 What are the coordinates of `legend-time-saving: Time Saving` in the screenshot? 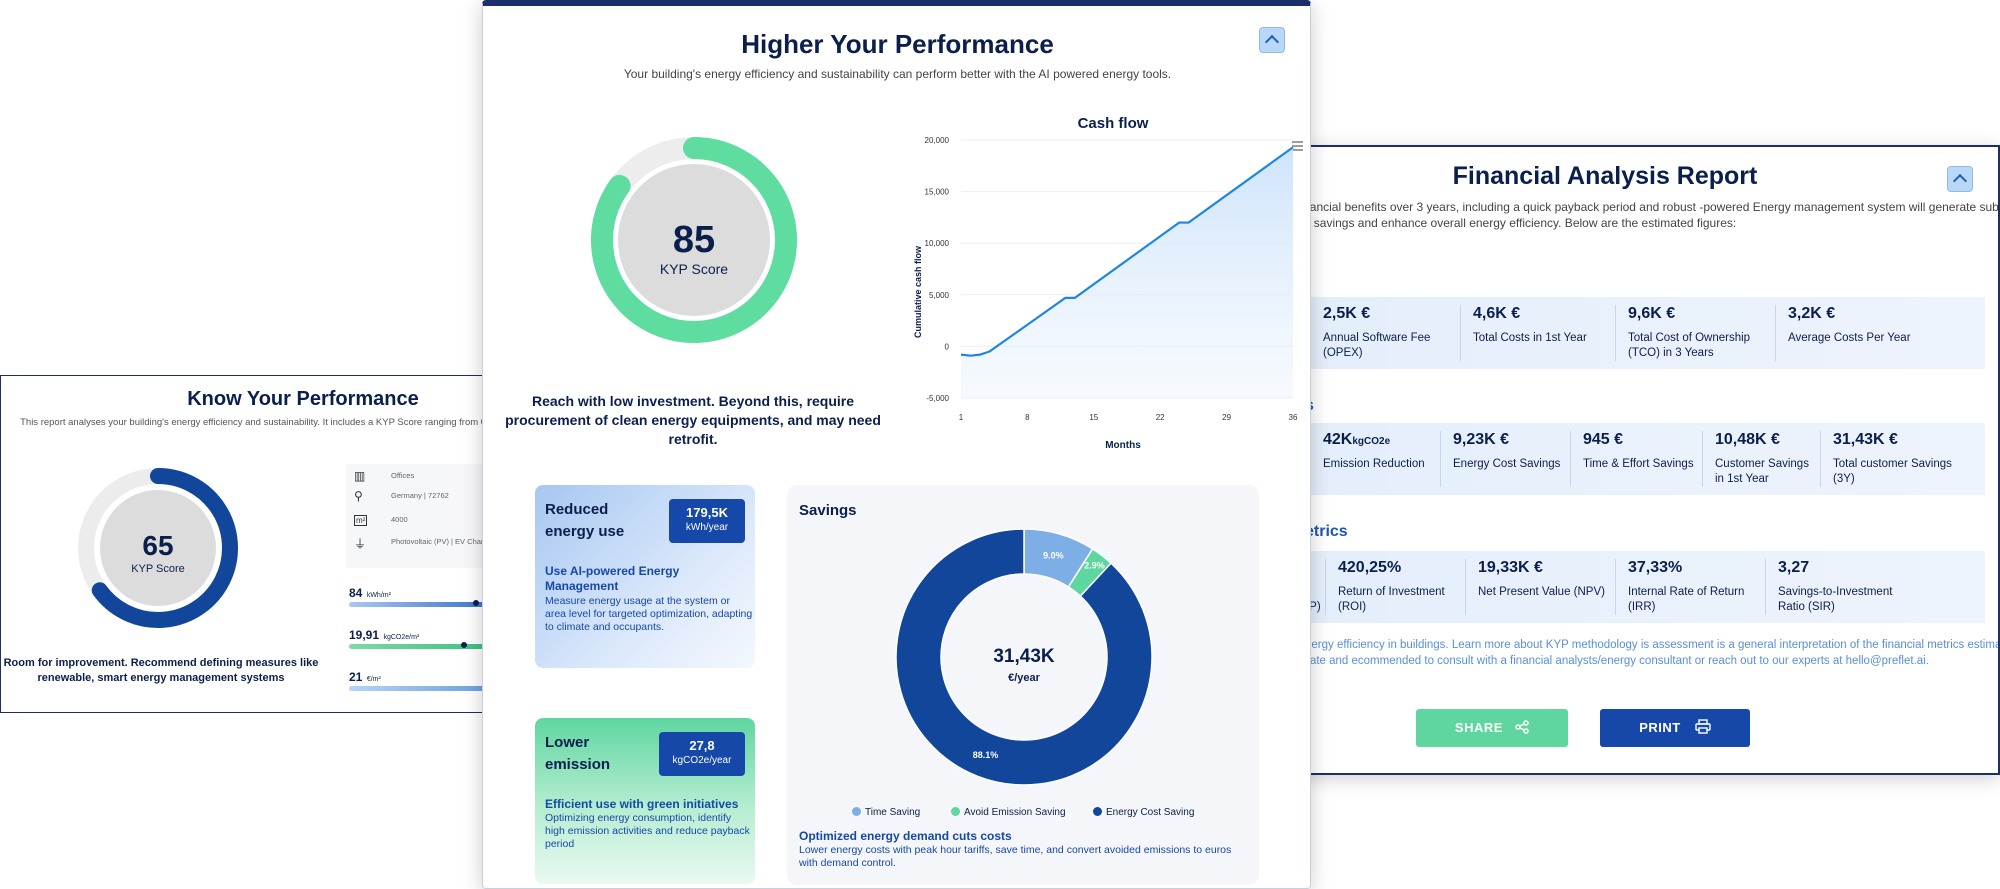 It's located at (886, 812).